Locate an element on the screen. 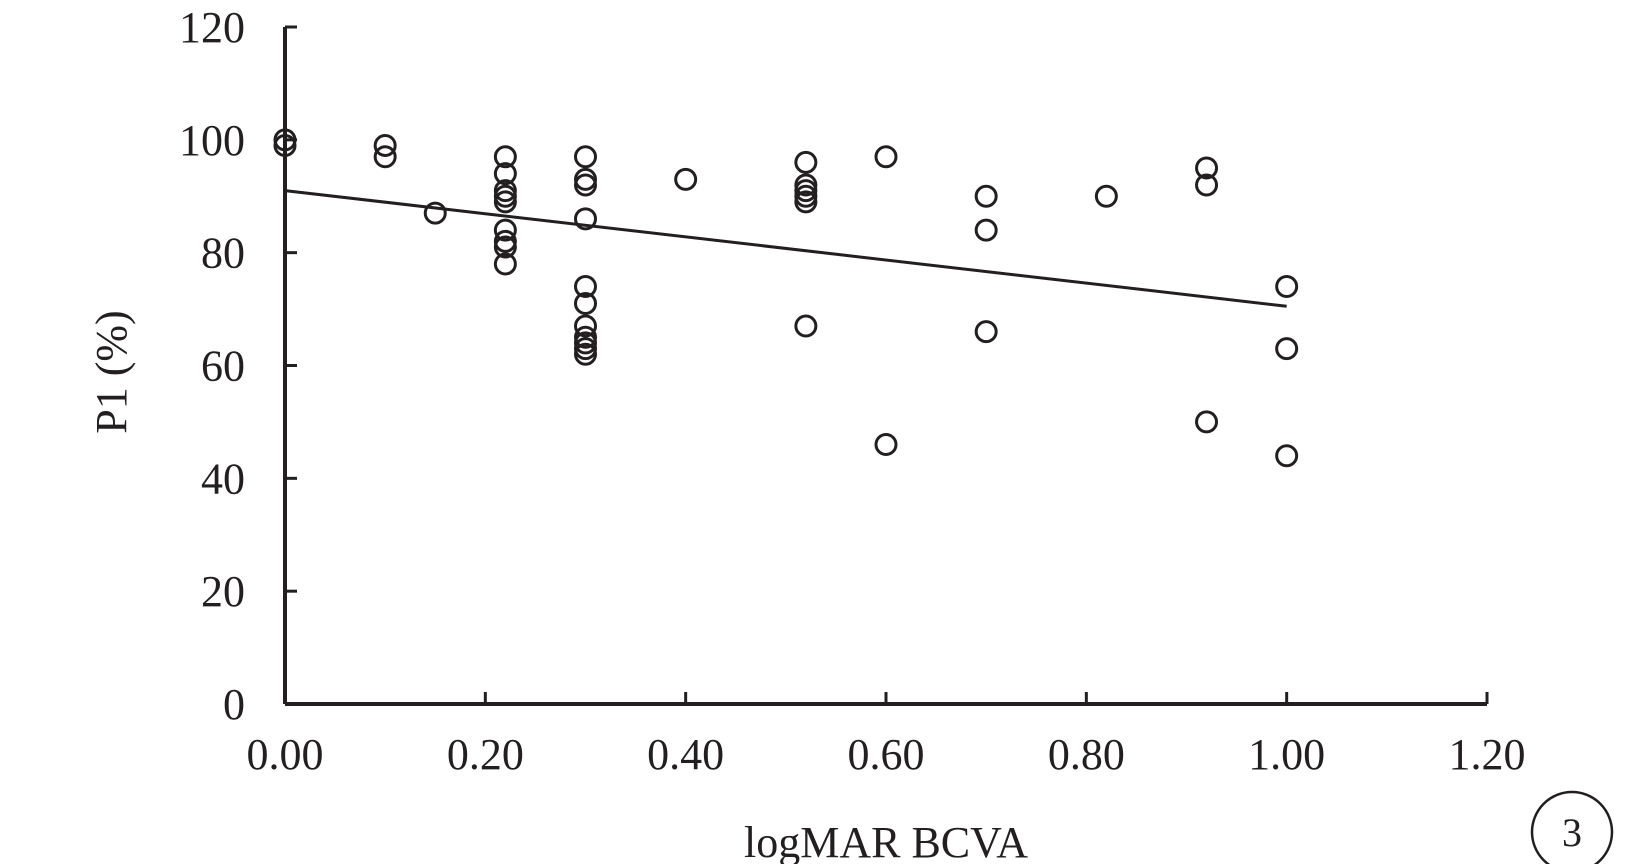  x-tick-label: 0.20 is located at coordinates (485, 754).